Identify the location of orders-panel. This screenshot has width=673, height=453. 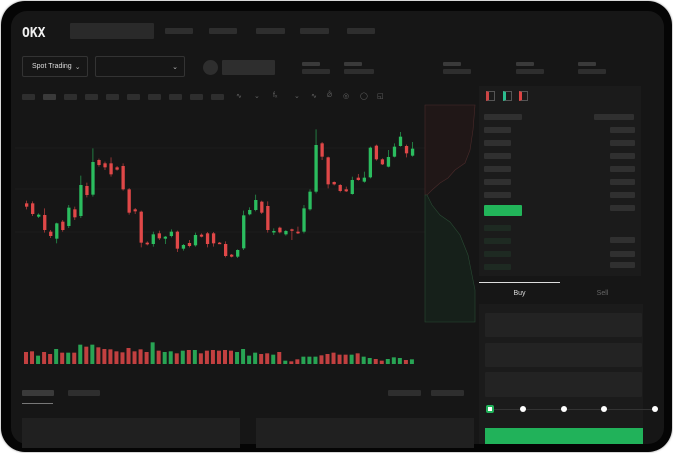
(131, 433).